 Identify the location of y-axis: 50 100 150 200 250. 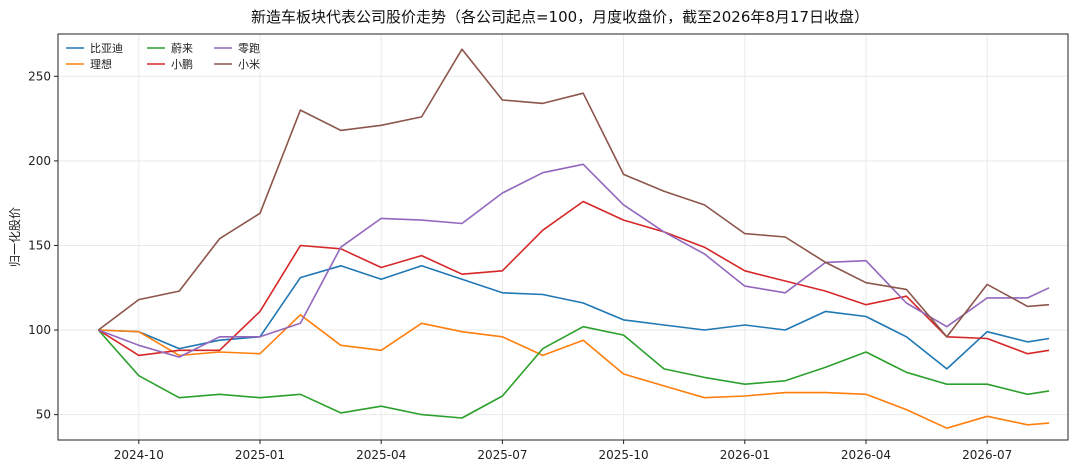
(43, 245).